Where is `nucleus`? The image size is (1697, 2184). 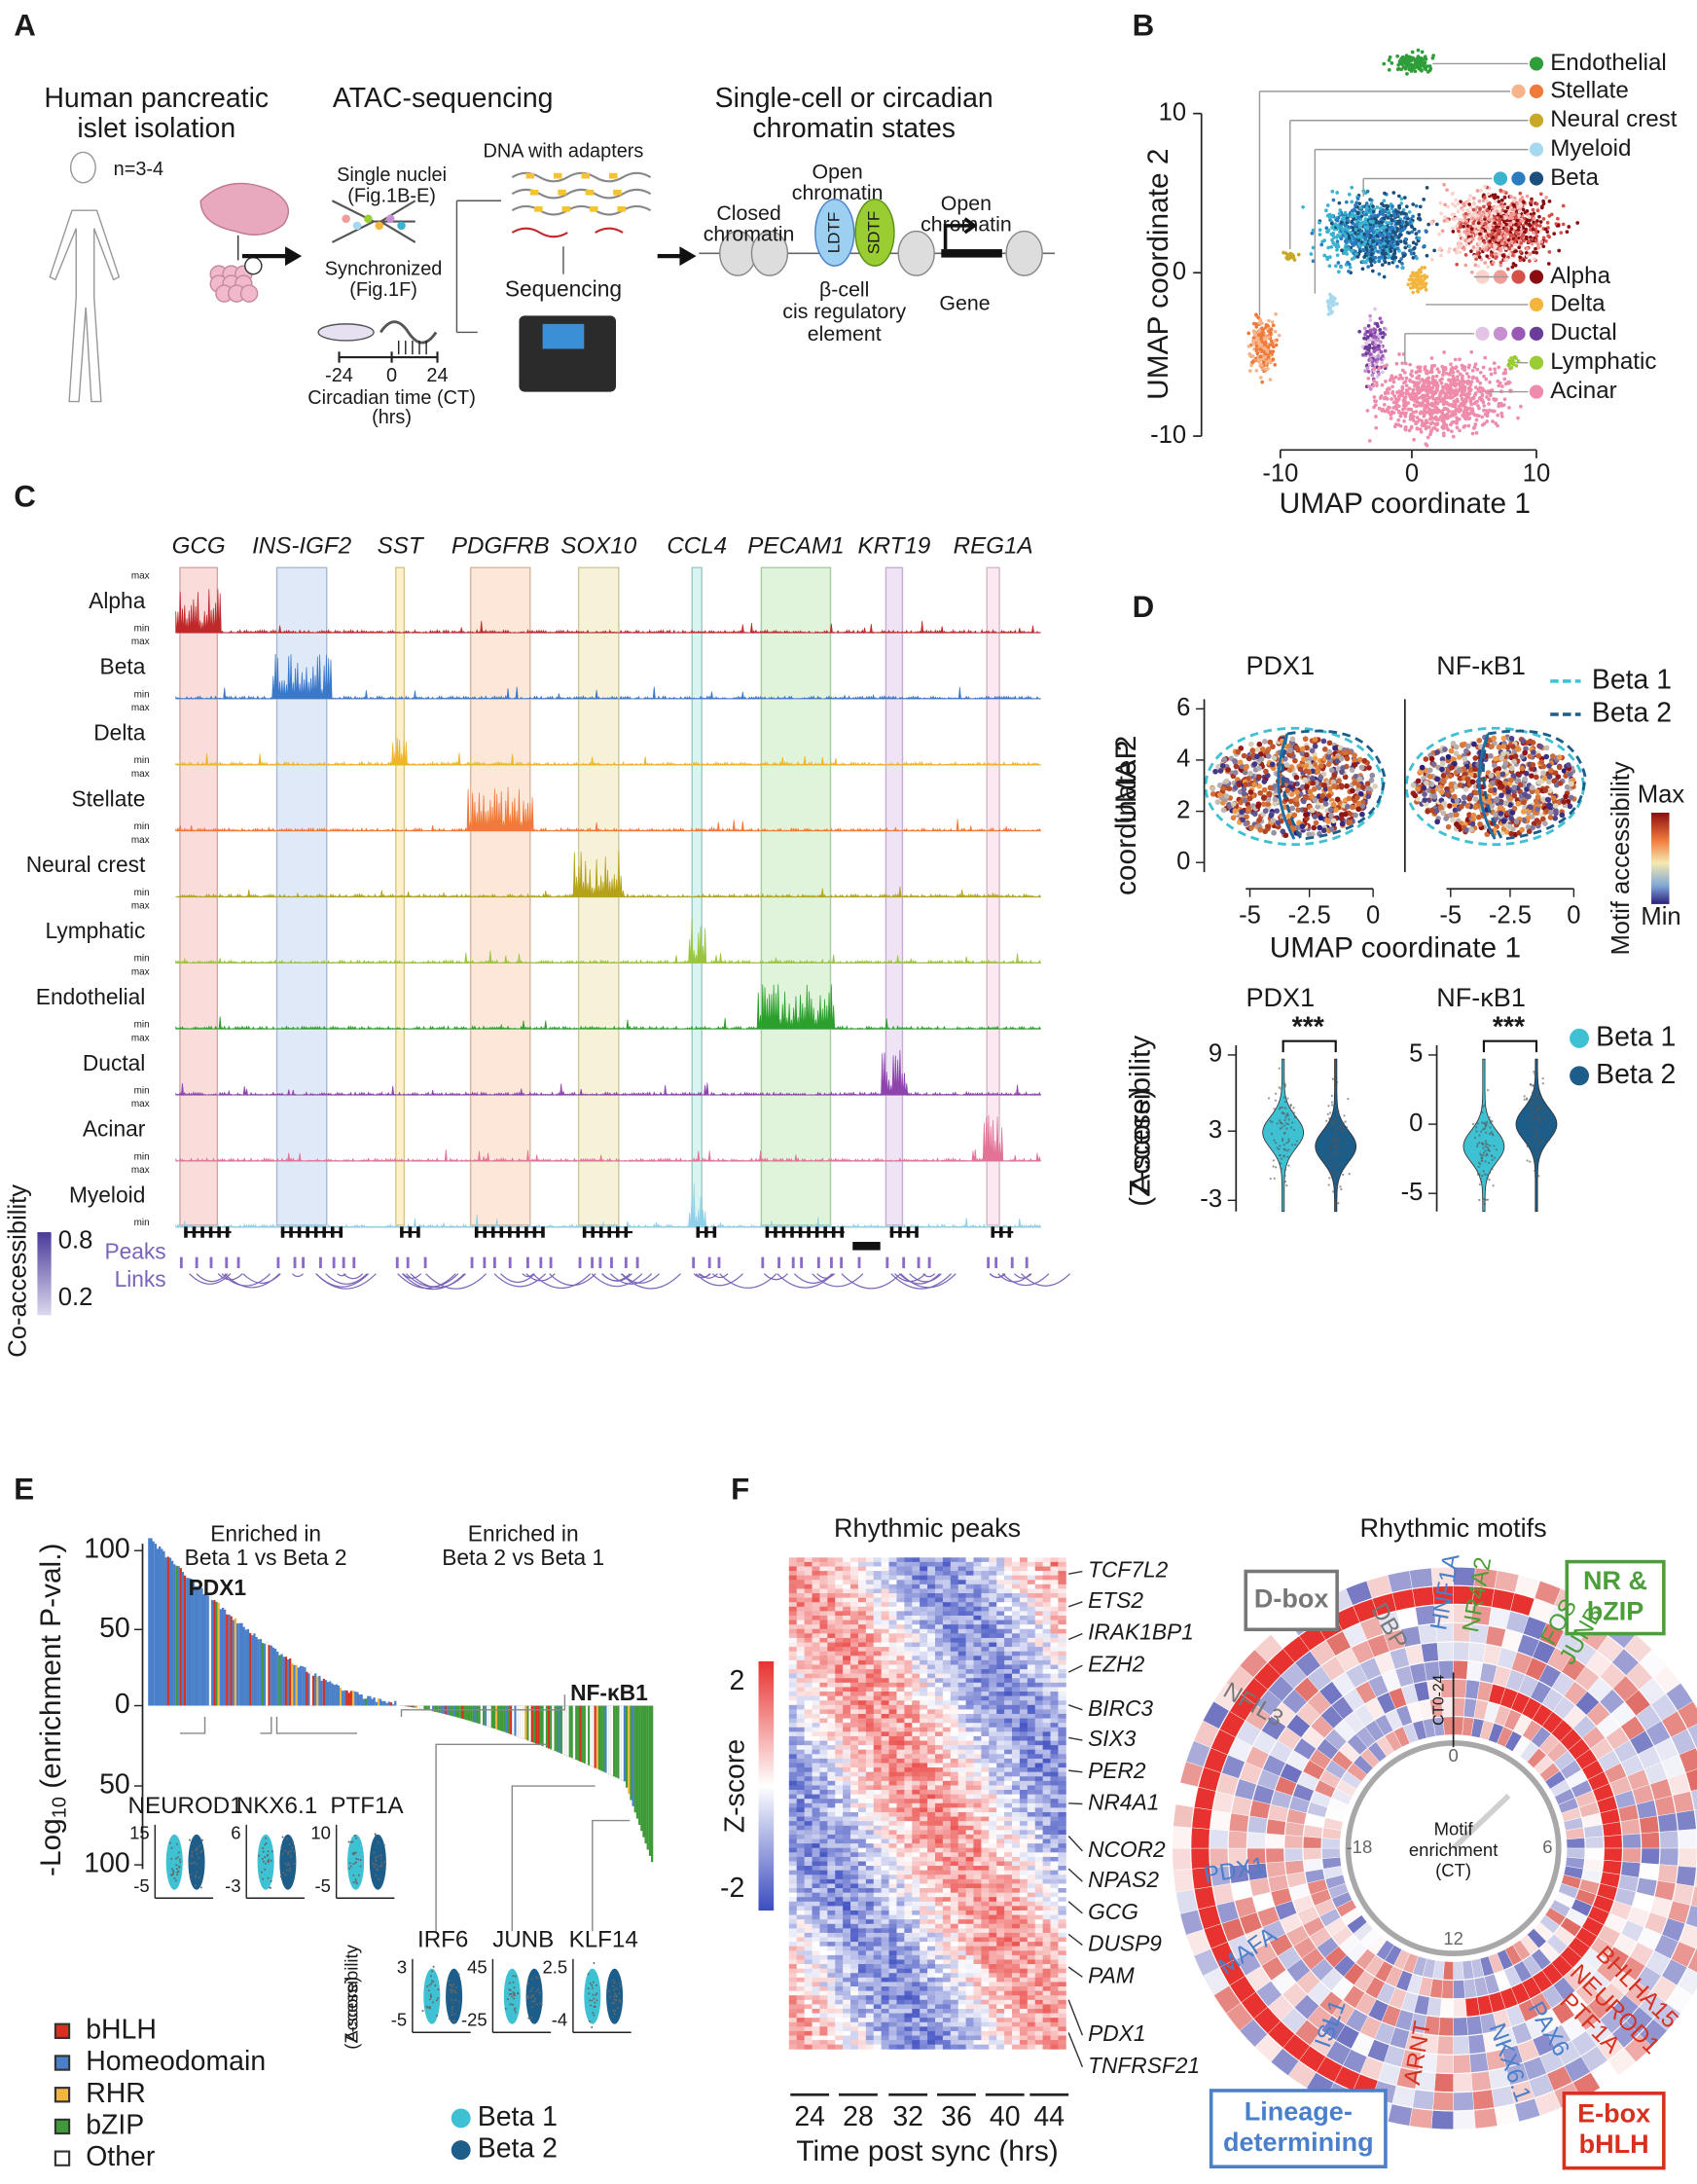 nucleus is located at coordinates (369, 219).